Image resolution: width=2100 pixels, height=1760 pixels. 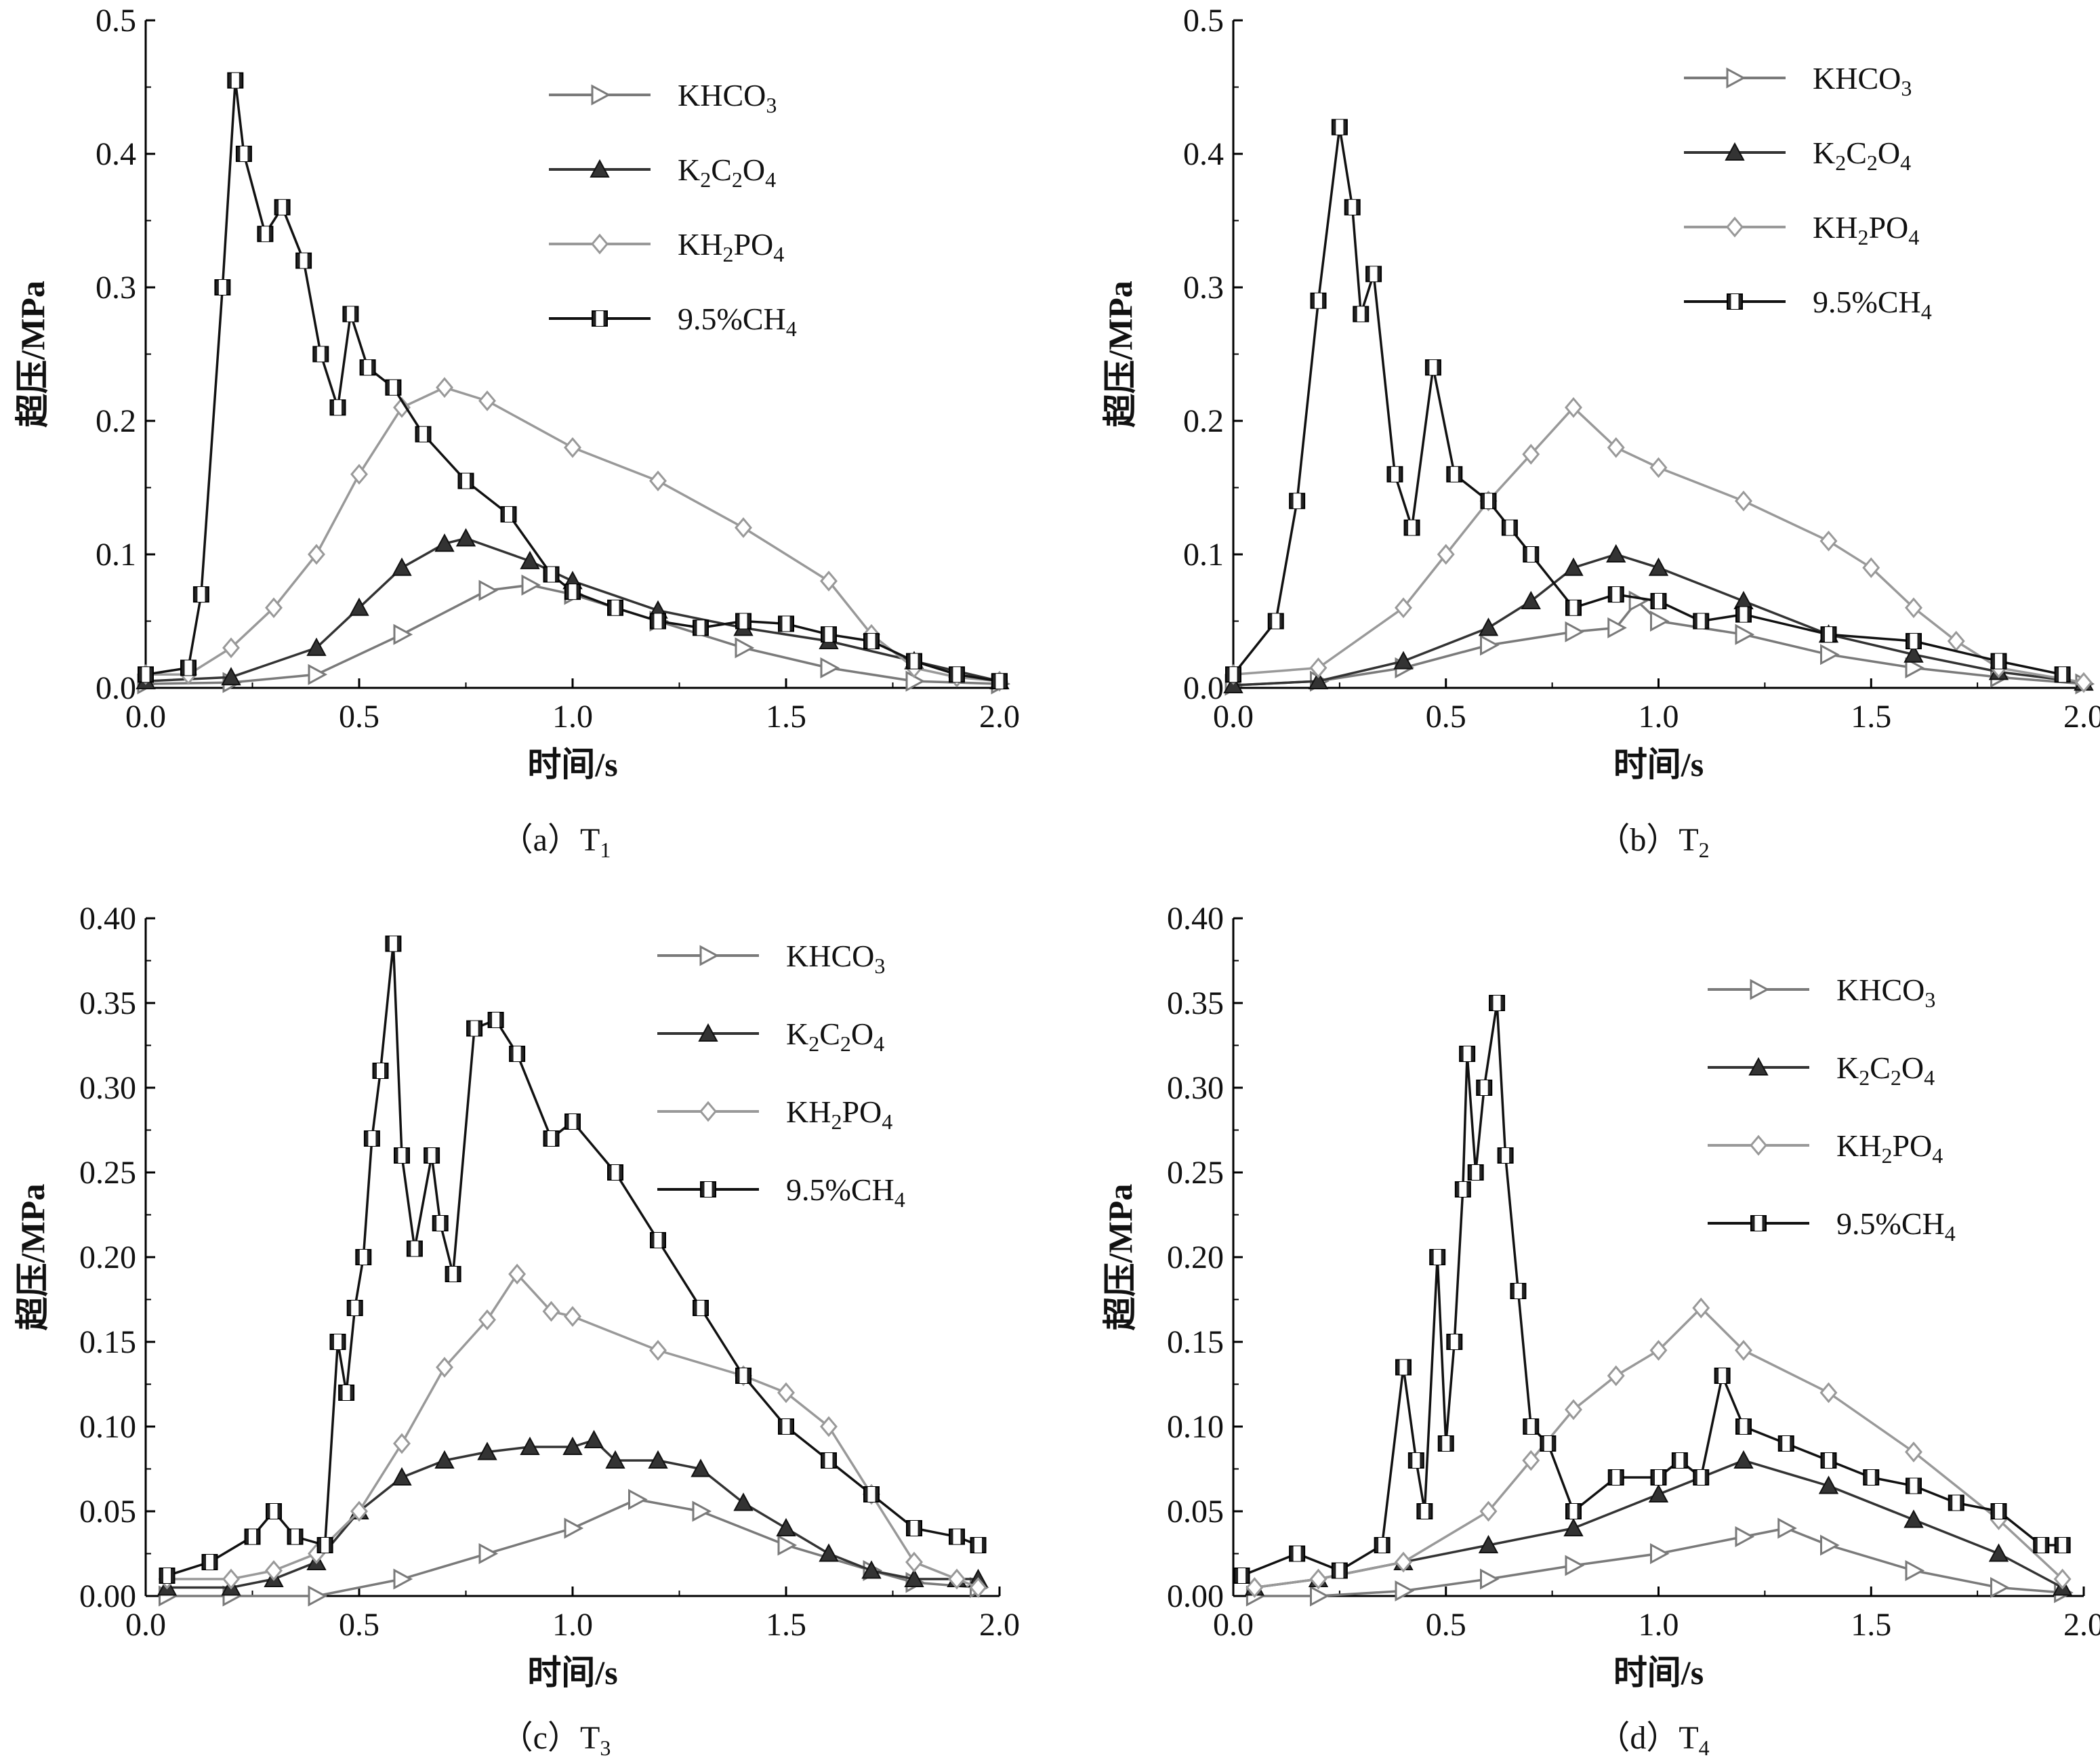 What do you see at coordinates (1446, 717) in the screenshot?
I see `x-tick-label: 0.5` at bounding box center [1446, 717].